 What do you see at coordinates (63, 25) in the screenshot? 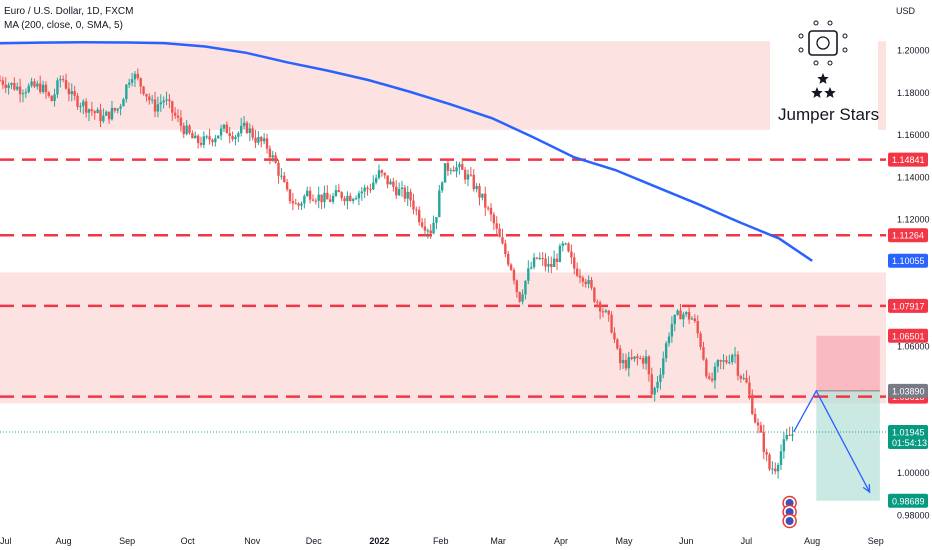
I see `indicator-label: MA (200, close, 0, SMA, 5)` at bounding box center [63, 25].